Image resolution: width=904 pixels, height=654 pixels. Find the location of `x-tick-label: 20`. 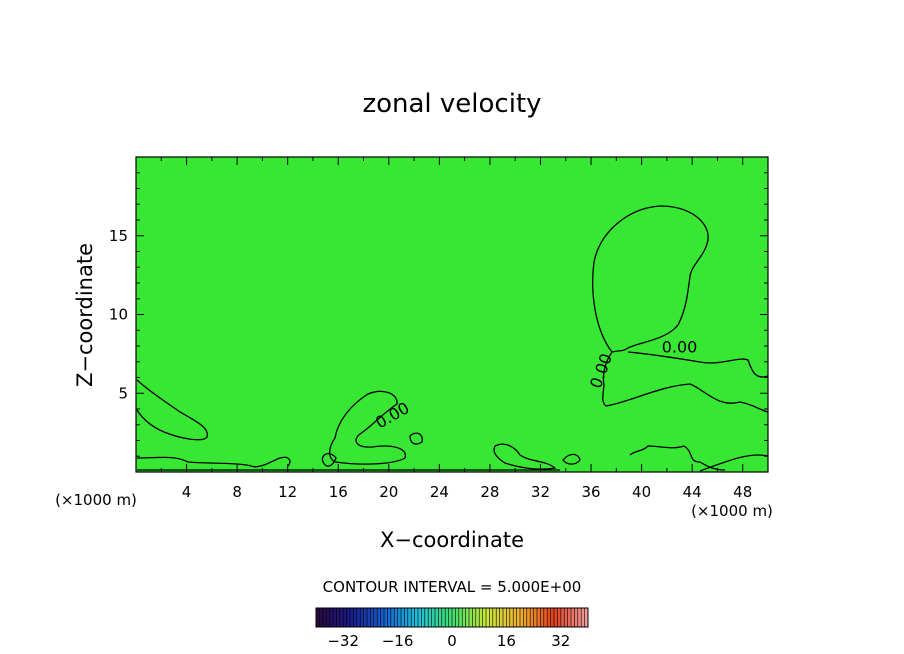

x-tick-label: 20 is located at coordinates (388, 492).